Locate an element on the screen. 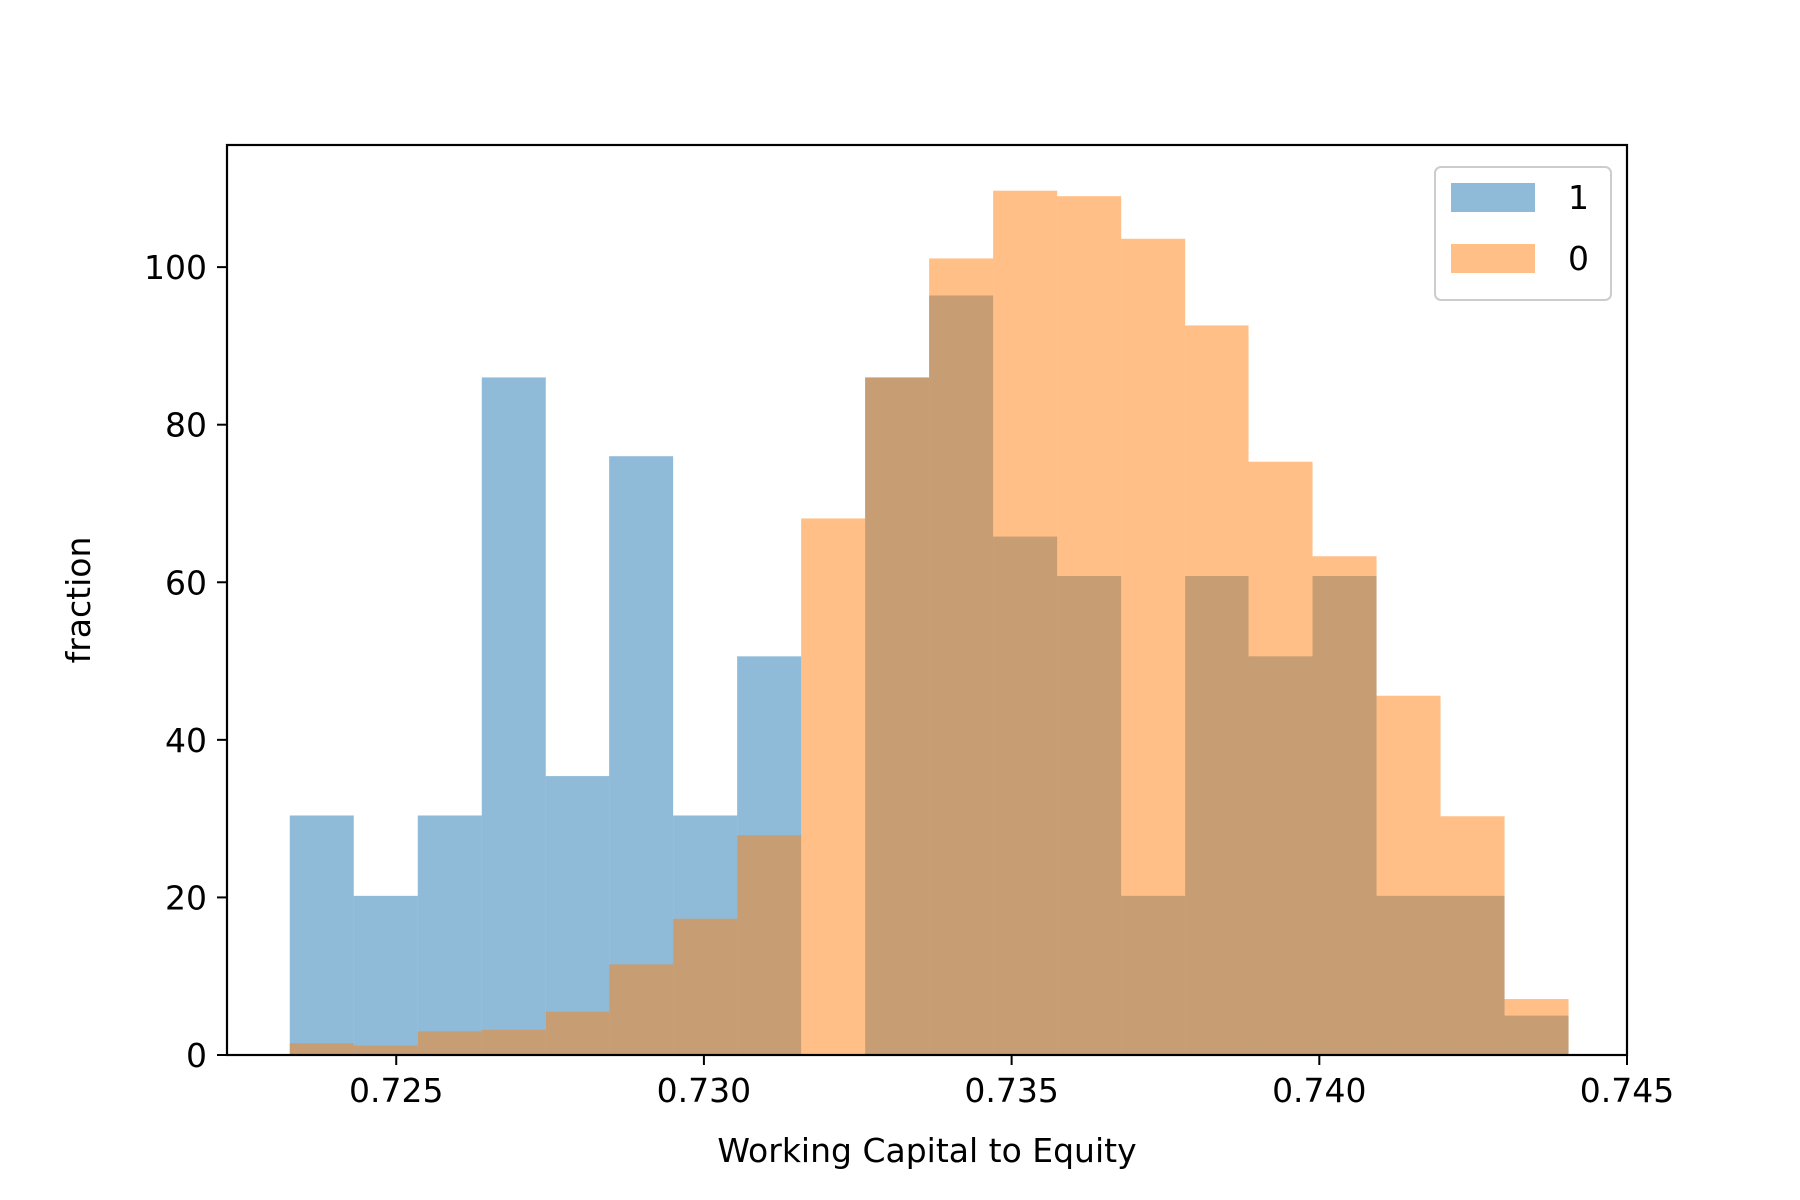 This screenshot has width=1800, height=1200. legend: 10 is located at coordinates (1523, 233).